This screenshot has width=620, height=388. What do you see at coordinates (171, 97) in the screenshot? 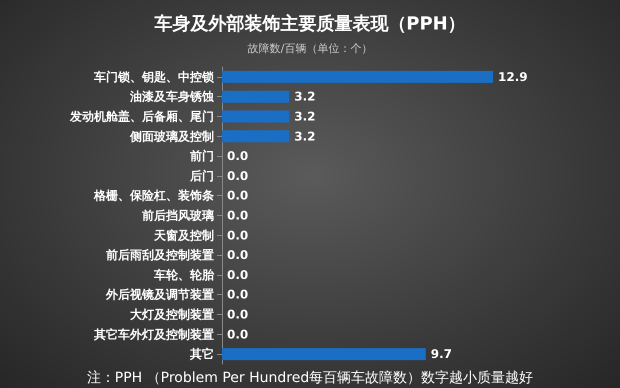
I see `y-tick-label: 油漆及车身锈蚀` at bounding box center [171, 97].